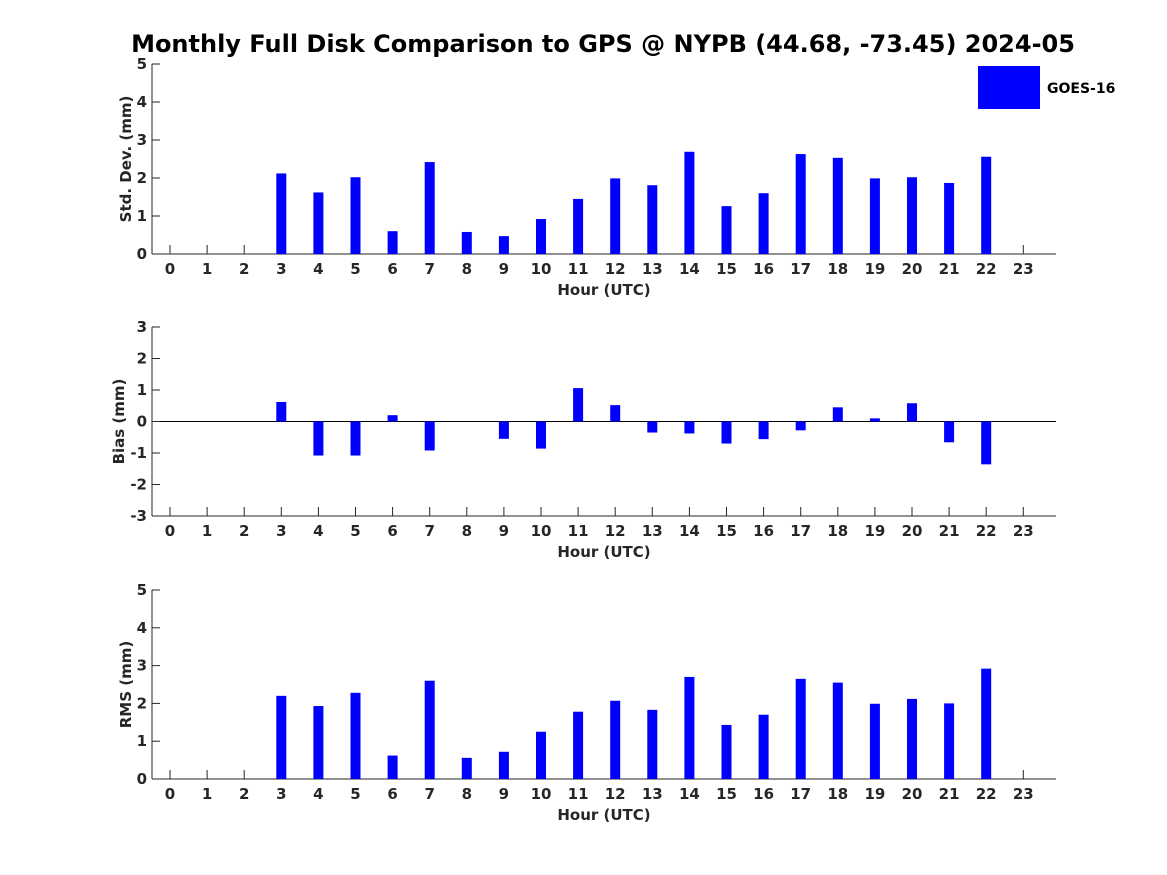 This screenshot has height=875, width=1167. Describe the element at coordinates (126, 684) in the screenshot. I see `y-axis-label: RMS (mm)` at that location.